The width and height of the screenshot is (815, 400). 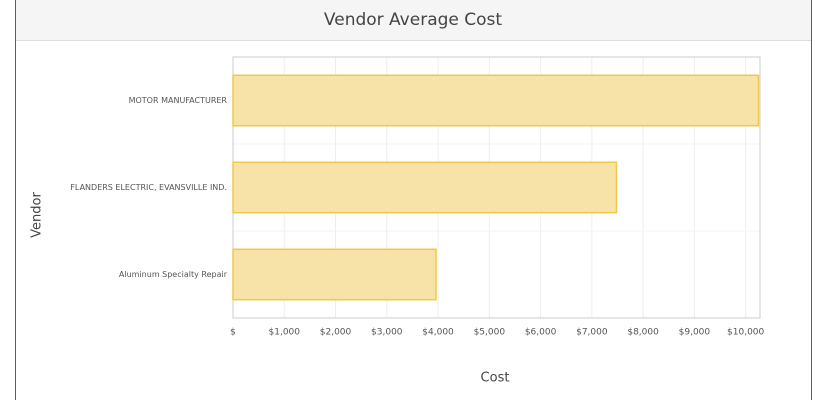 What do you see at coordinates (745, 333) in the screenshot?
I see `x-tick-label: $10,000` at bounding box center [745, 333].